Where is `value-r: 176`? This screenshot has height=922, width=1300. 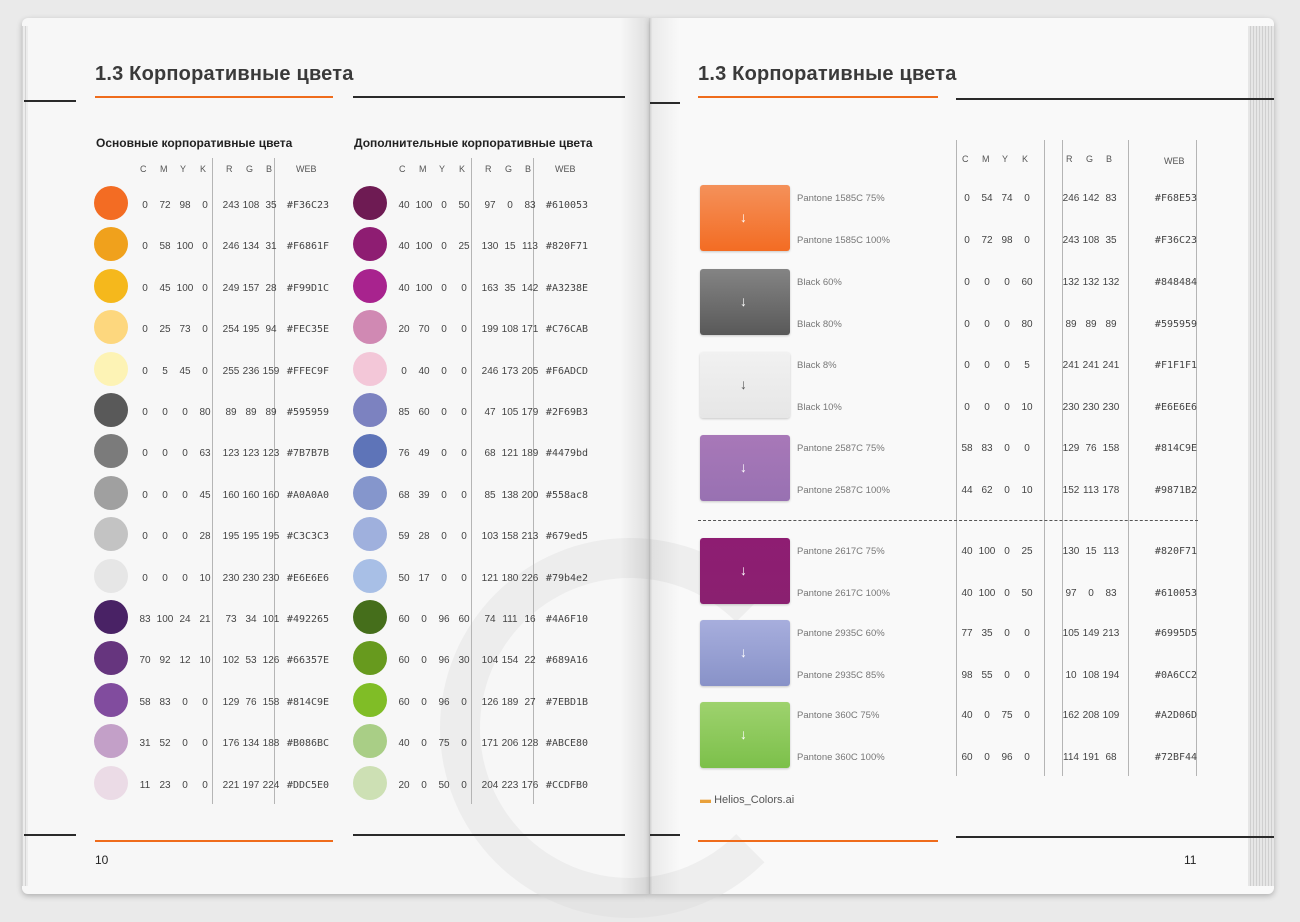 value-r: 176 is located at coordinates (231, 744).